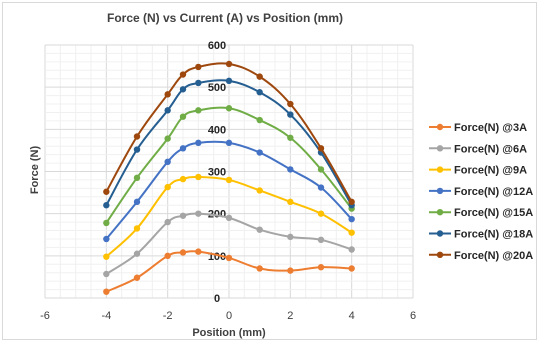 This screenshot has width=540, height=343. I want to click on y-tick-label: 500, so click(217, 88).